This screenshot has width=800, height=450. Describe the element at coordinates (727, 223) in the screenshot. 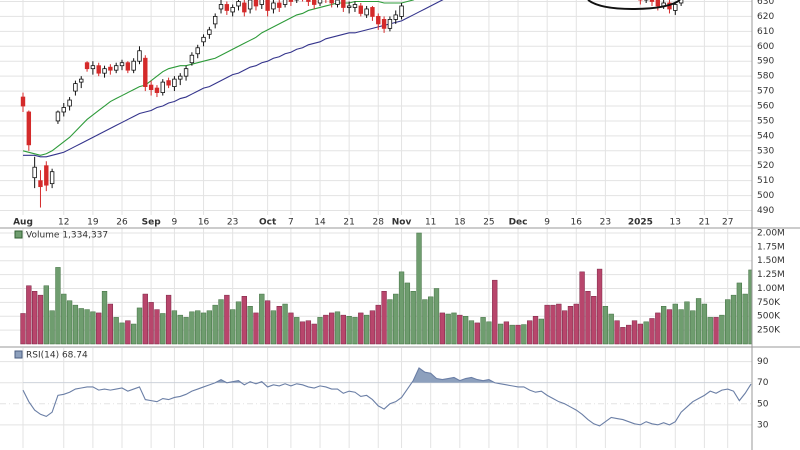

I see `x-tick-label: 27` at that location.